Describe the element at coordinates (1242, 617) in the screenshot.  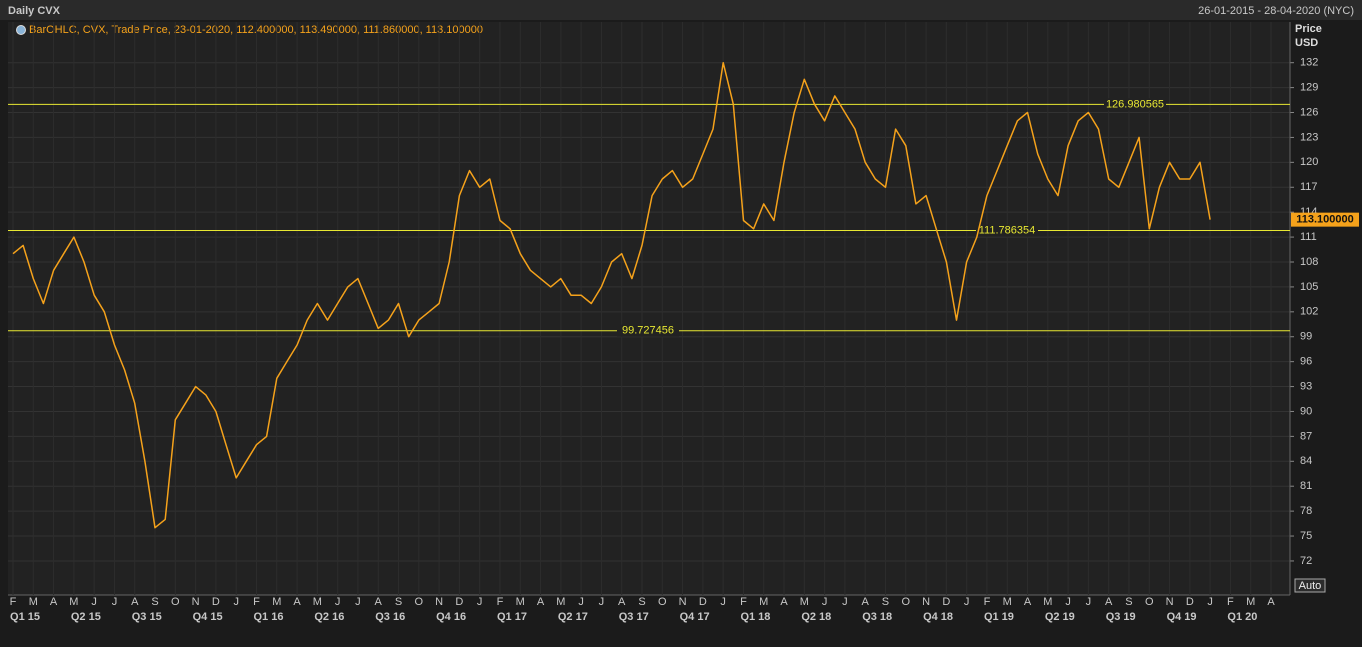
I see `quarter-label: Q1 20` at that location.